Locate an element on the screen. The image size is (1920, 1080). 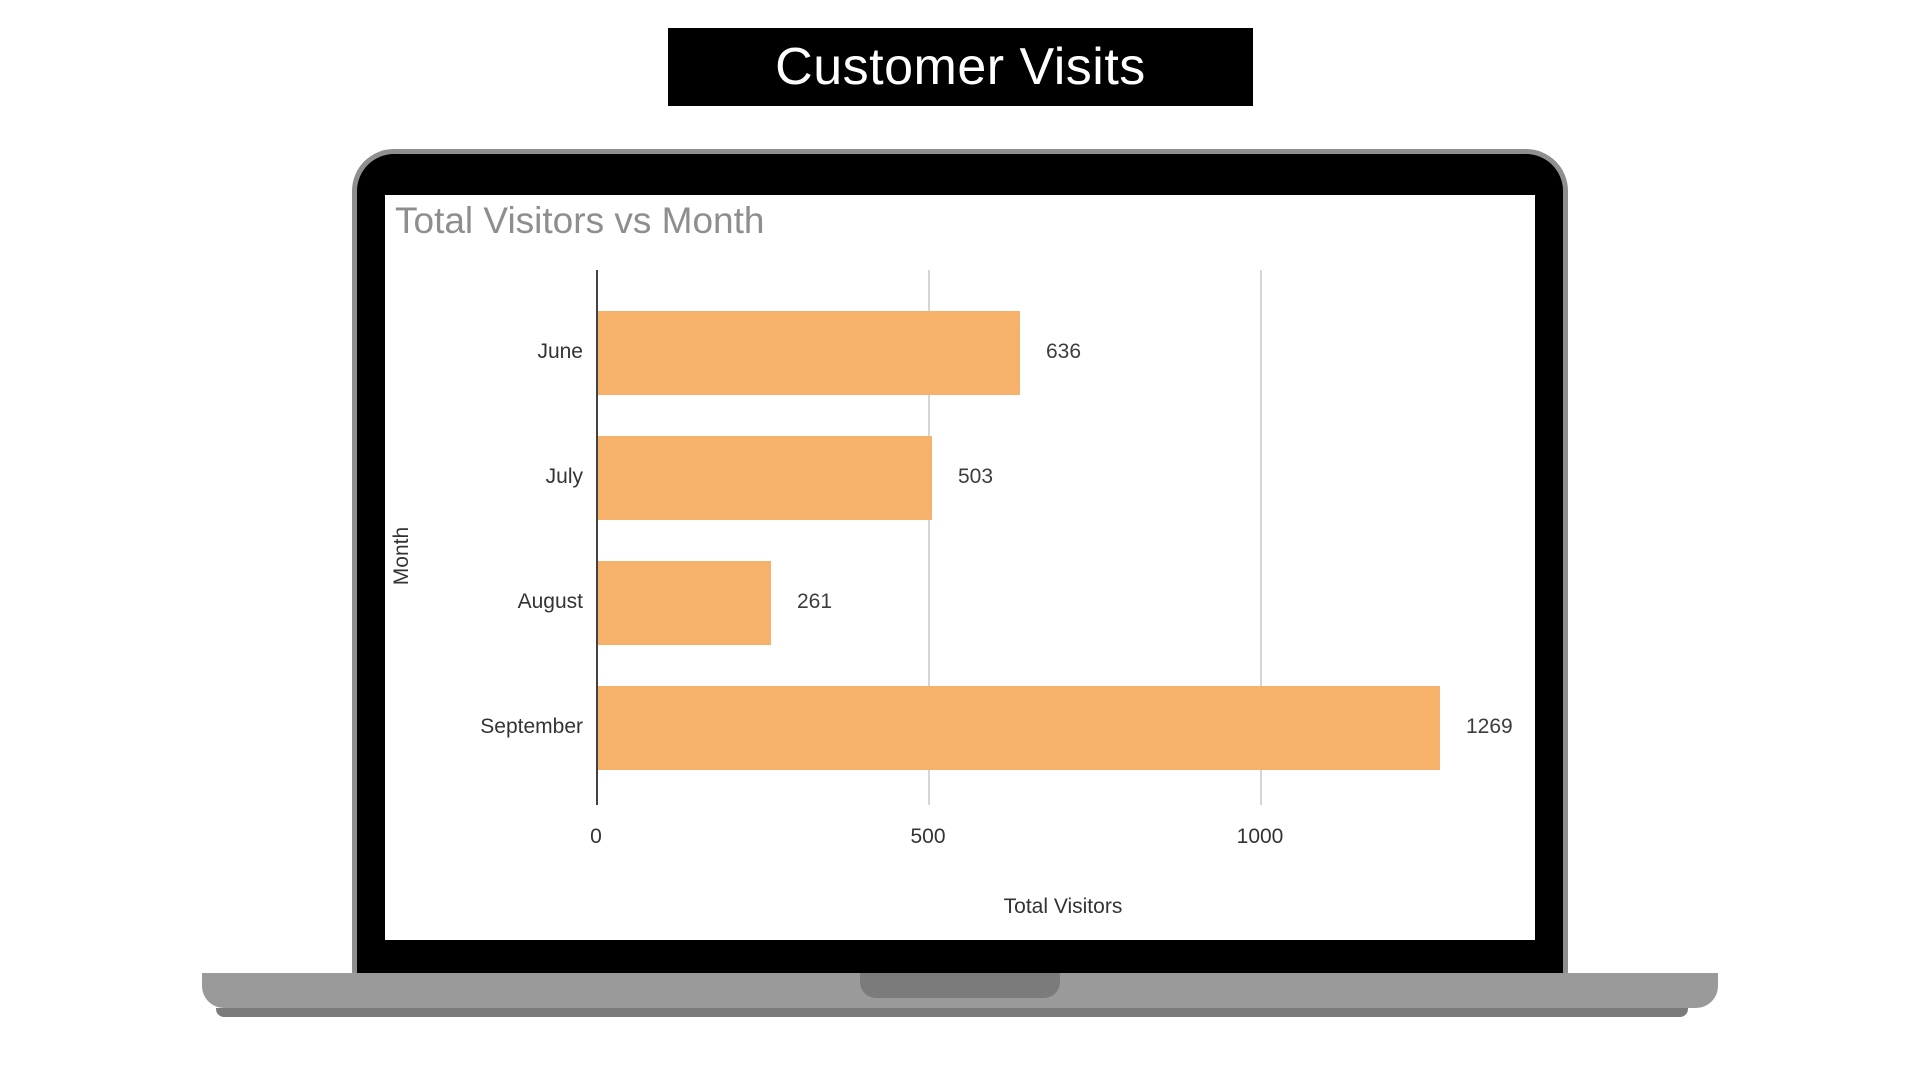
bar-value-label: 261 is located at coordinates (815, 601).